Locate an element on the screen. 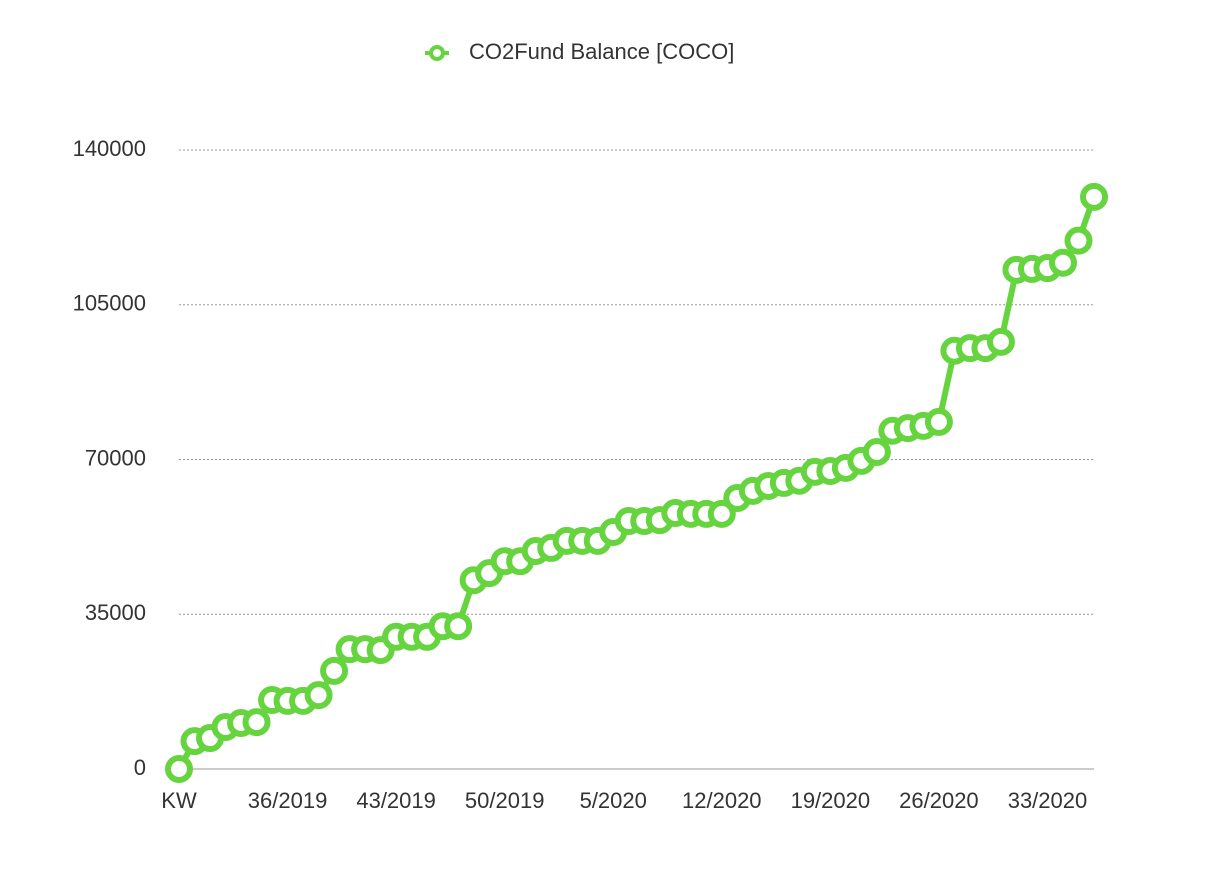 This screenshot has height=880, width=1210. y-tick-label: 35000 is located at coordinates (115, 612).